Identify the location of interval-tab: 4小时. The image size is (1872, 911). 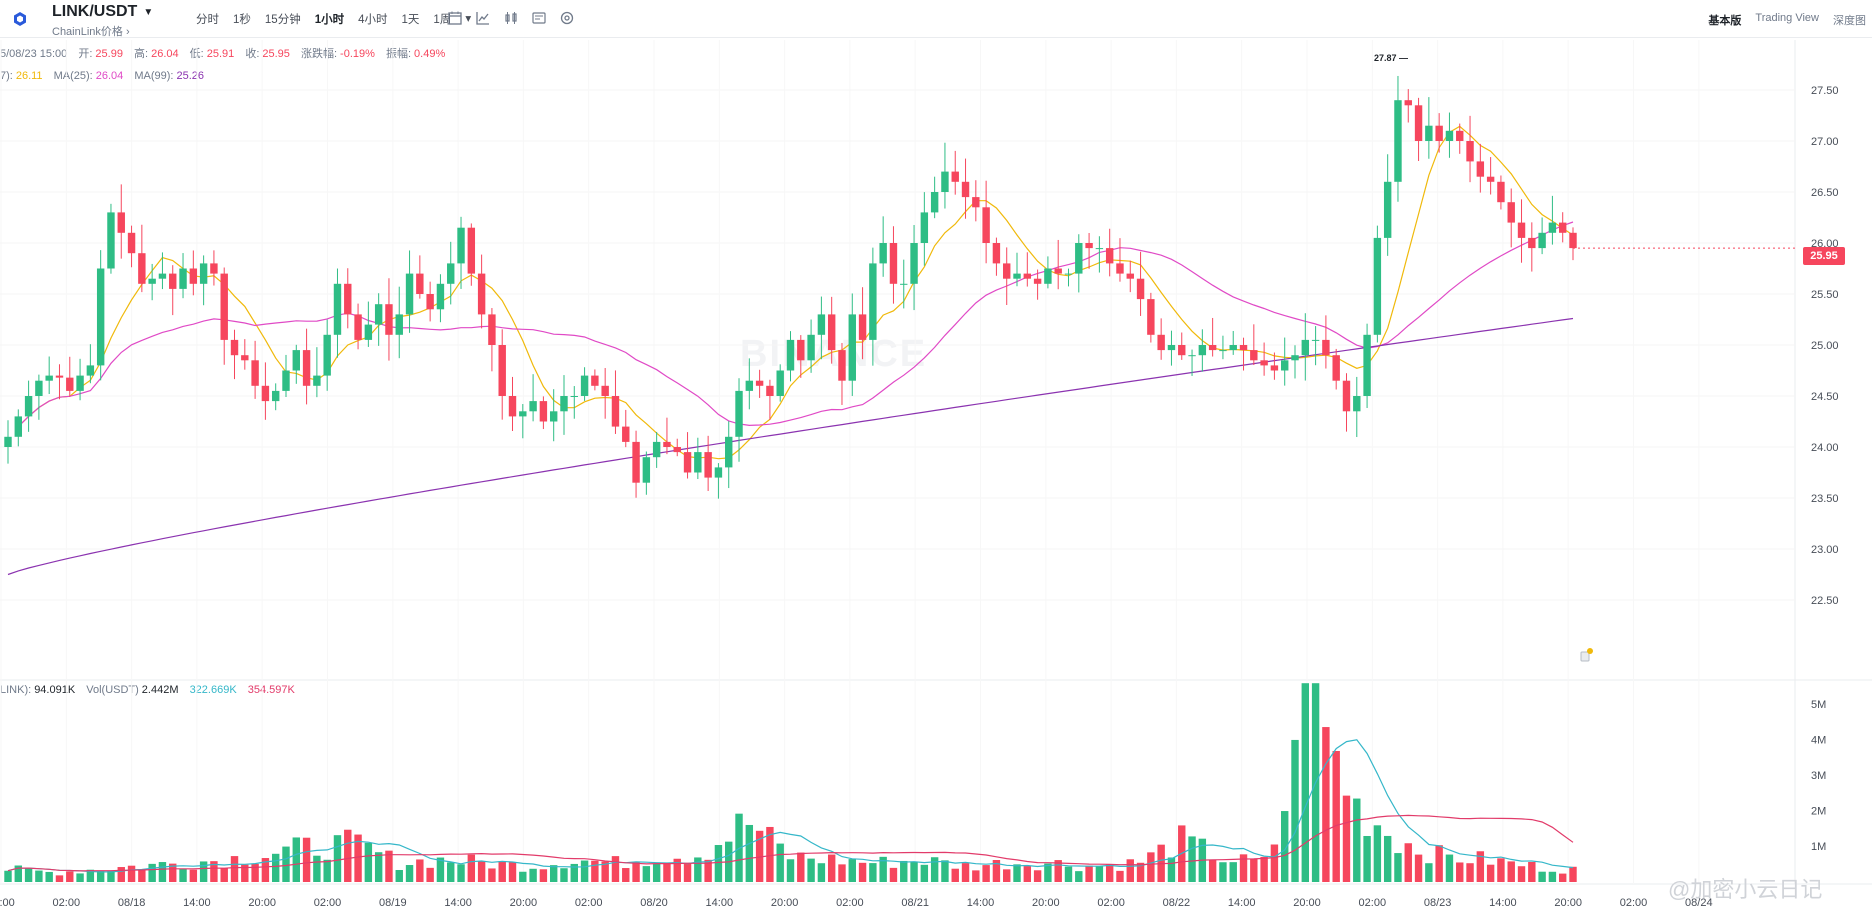
(373, 20).